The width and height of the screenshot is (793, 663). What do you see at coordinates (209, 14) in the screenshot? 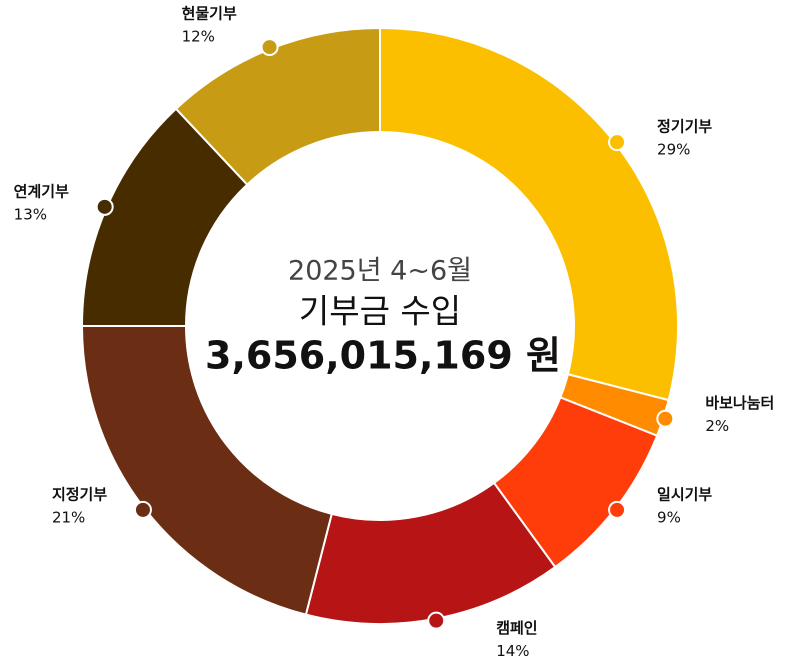
I see `category-label: 현물기부` at bounding box center [209, 14].